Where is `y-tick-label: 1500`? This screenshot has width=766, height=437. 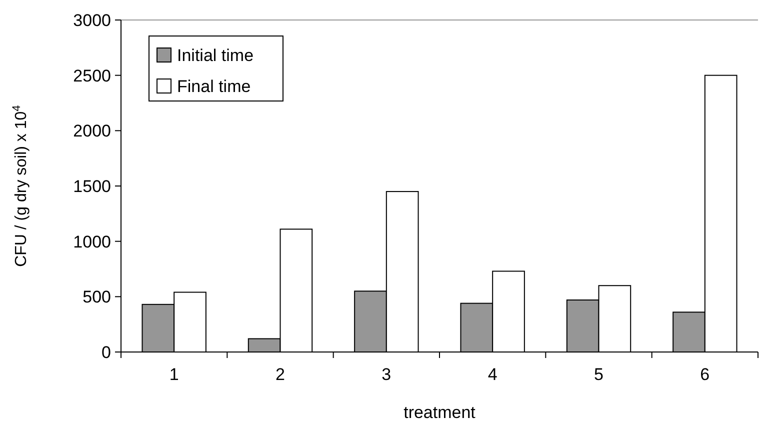 y-tick-label: 1500 is located at coordinates (92, 186).